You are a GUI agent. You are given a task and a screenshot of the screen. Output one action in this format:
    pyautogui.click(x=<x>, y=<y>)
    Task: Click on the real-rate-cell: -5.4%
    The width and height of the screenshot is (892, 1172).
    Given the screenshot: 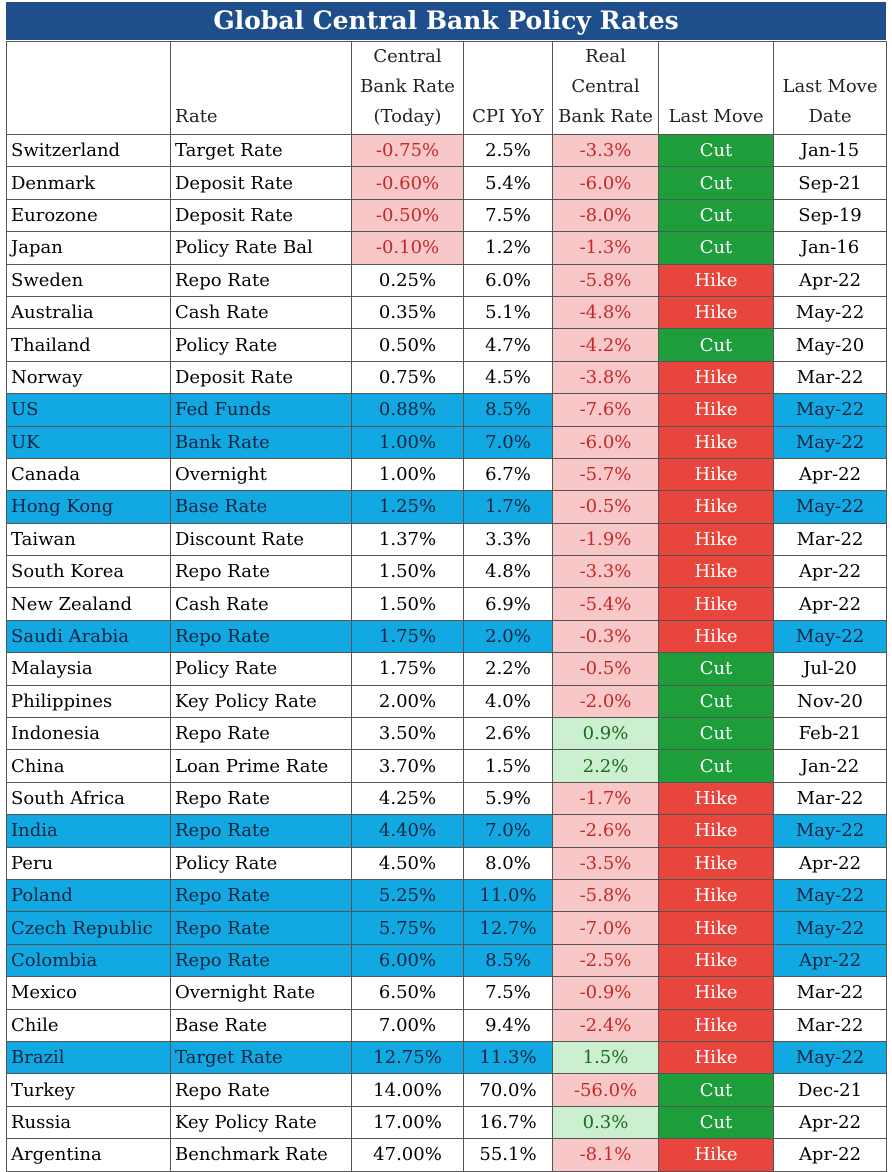 What is the action you would take?
    pyautogui.click(x=605, y=604)
    